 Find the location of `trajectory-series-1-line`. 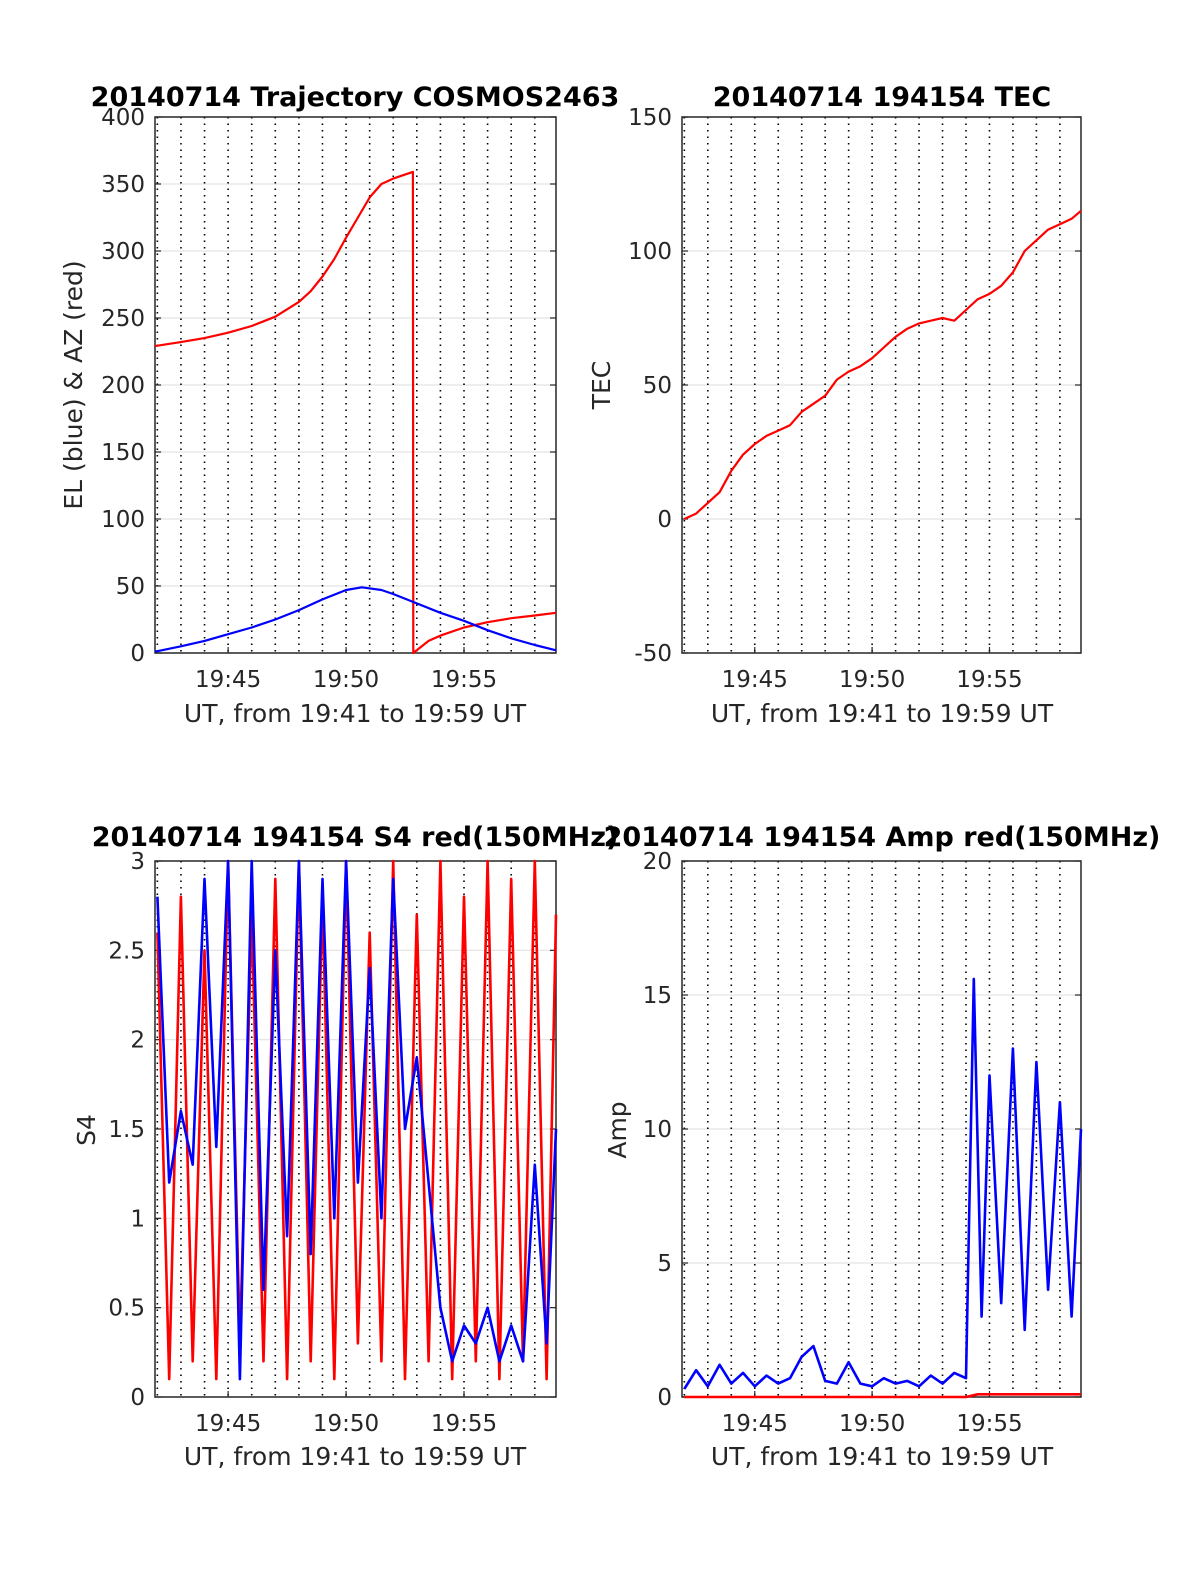

trajectory-series-1-line is located at coordinates (355, 619).